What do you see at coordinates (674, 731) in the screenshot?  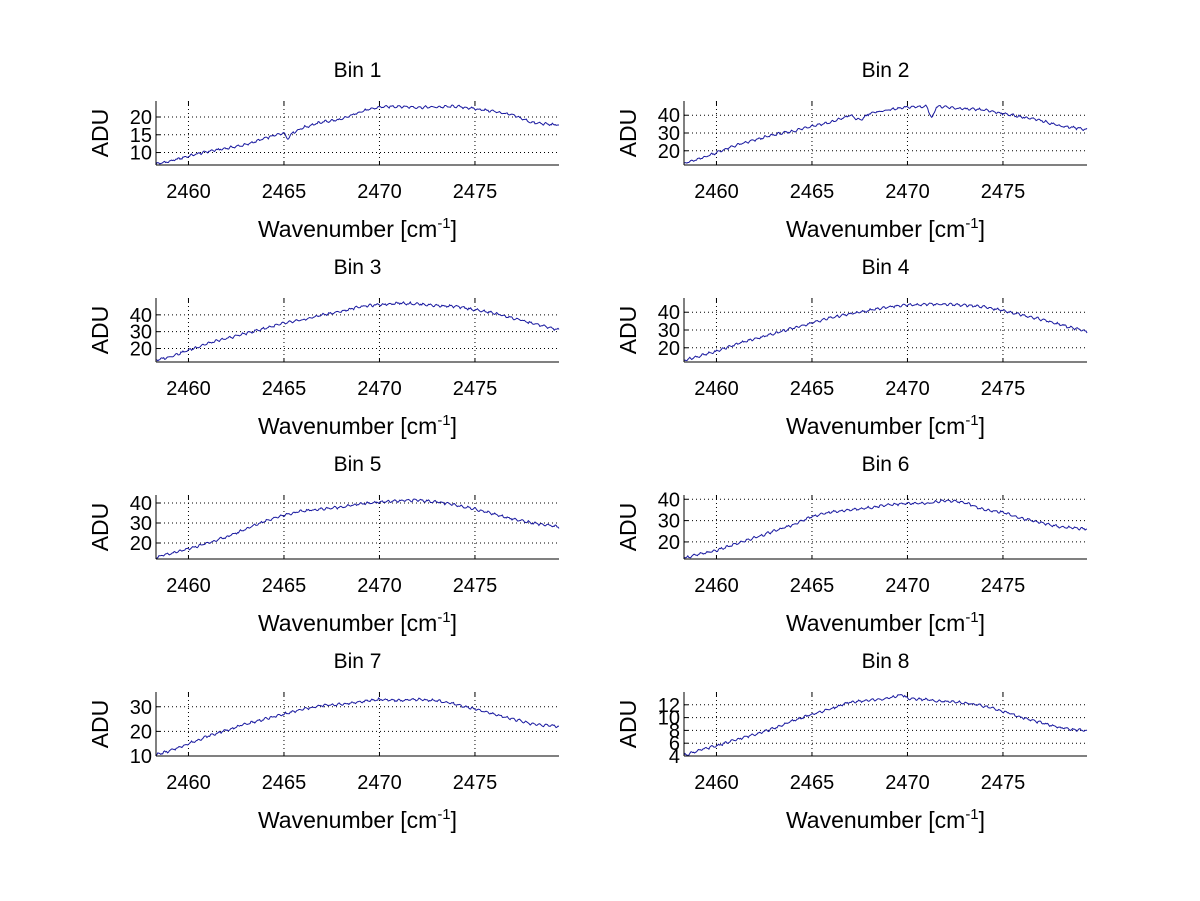 I see `y-tick-label: 8` at bounding box center [674, 731].